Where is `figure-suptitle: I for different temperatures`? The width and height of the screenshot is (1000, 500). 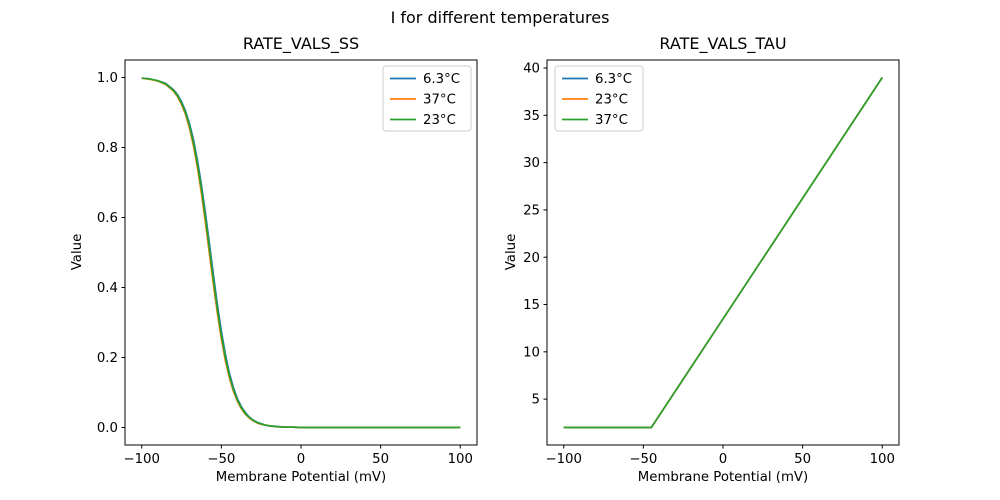 figure-suptitle: I for different temperatures is located at coordinates (500, 17).